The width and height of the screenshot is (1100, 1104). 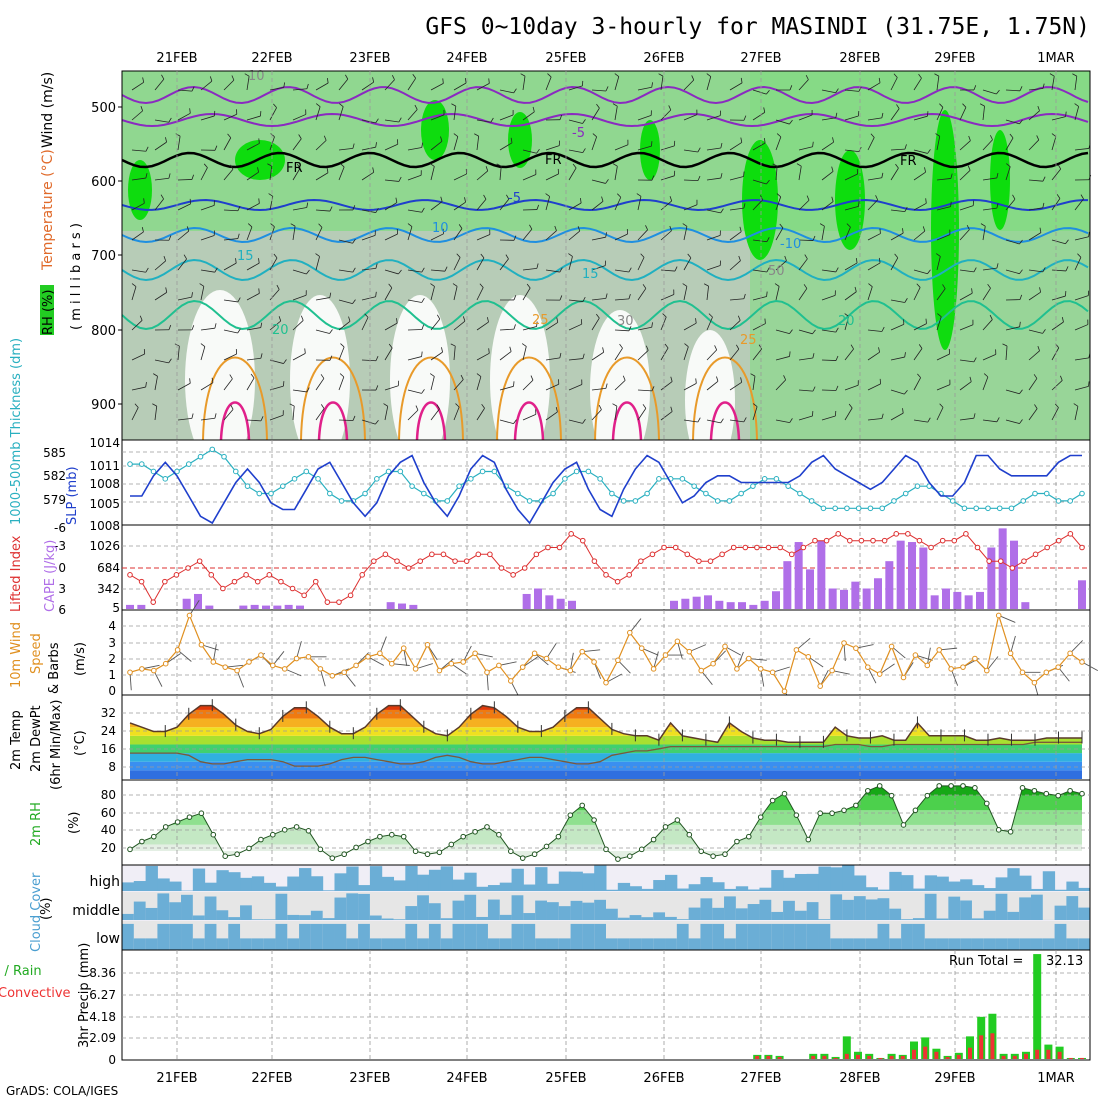 I want to click on pressure-tick: 700, so click(x=103, y=256).